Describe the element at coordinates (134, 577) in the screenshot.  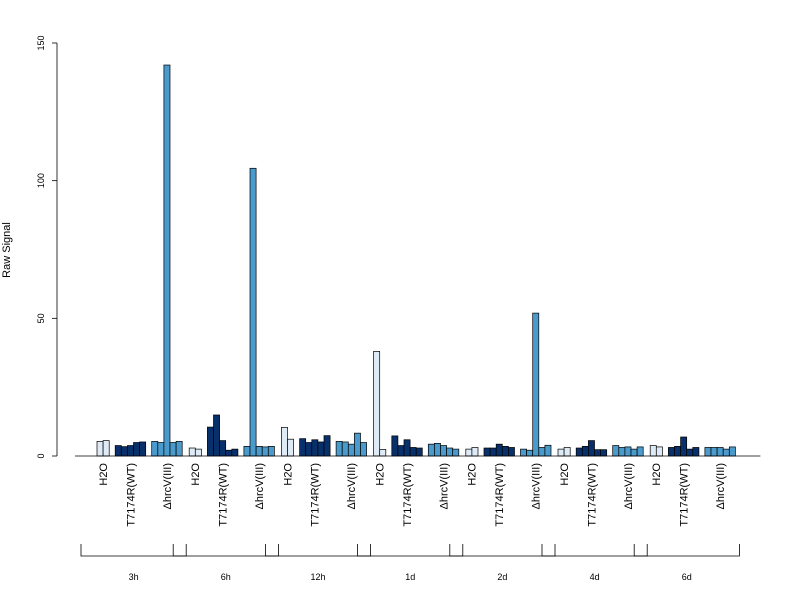
I see `timepoint-label: 3h` at that location.